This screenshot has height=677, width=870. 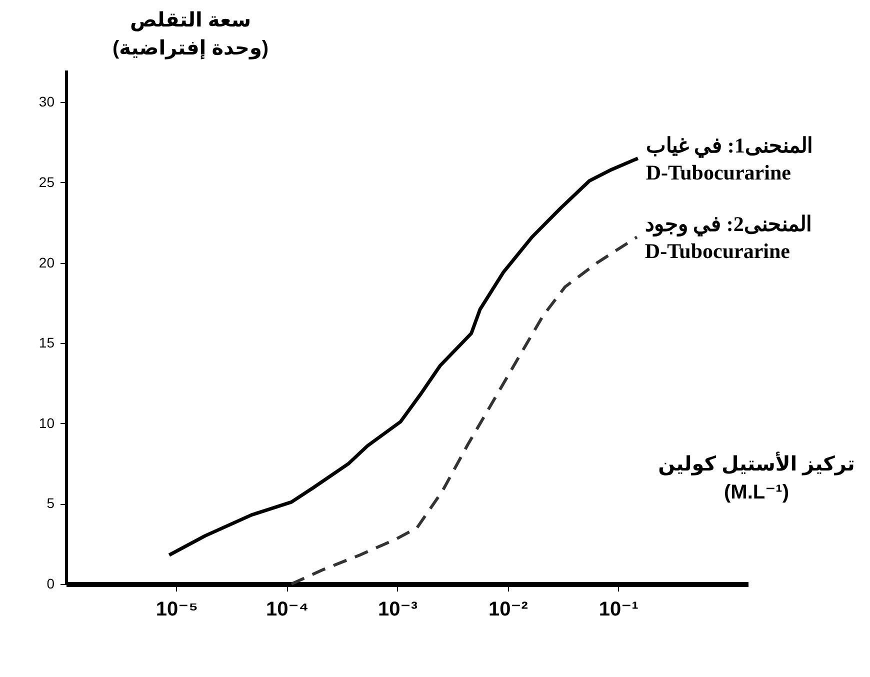 I want to click on x-tick-label: 10⁻⁵, so click(x=177, y=609).